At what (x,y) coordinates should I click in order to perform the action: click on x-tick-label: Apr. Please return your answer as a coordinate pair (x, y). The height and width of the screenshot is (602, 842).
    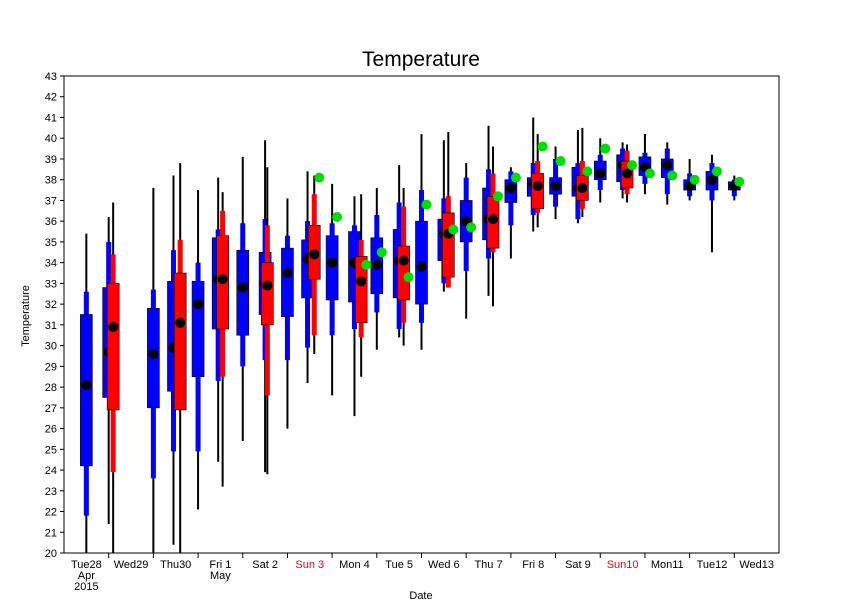
    Looking at the image, I should click on (86, 576).